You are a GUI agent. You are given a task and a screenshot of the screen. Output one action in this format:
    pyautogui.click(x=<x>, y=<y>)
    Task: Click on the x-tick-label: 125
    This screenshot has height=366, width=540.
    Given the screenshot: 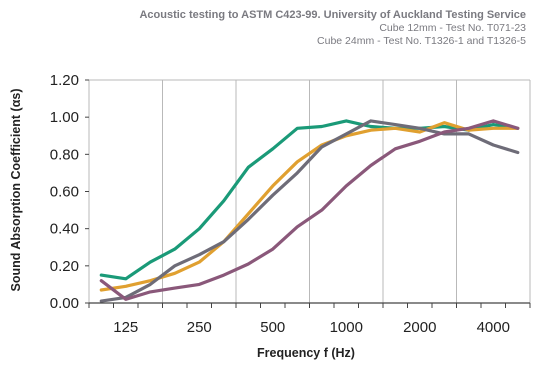 What is the action you would take?
    pyautogui.click(x=125, y=327)
    